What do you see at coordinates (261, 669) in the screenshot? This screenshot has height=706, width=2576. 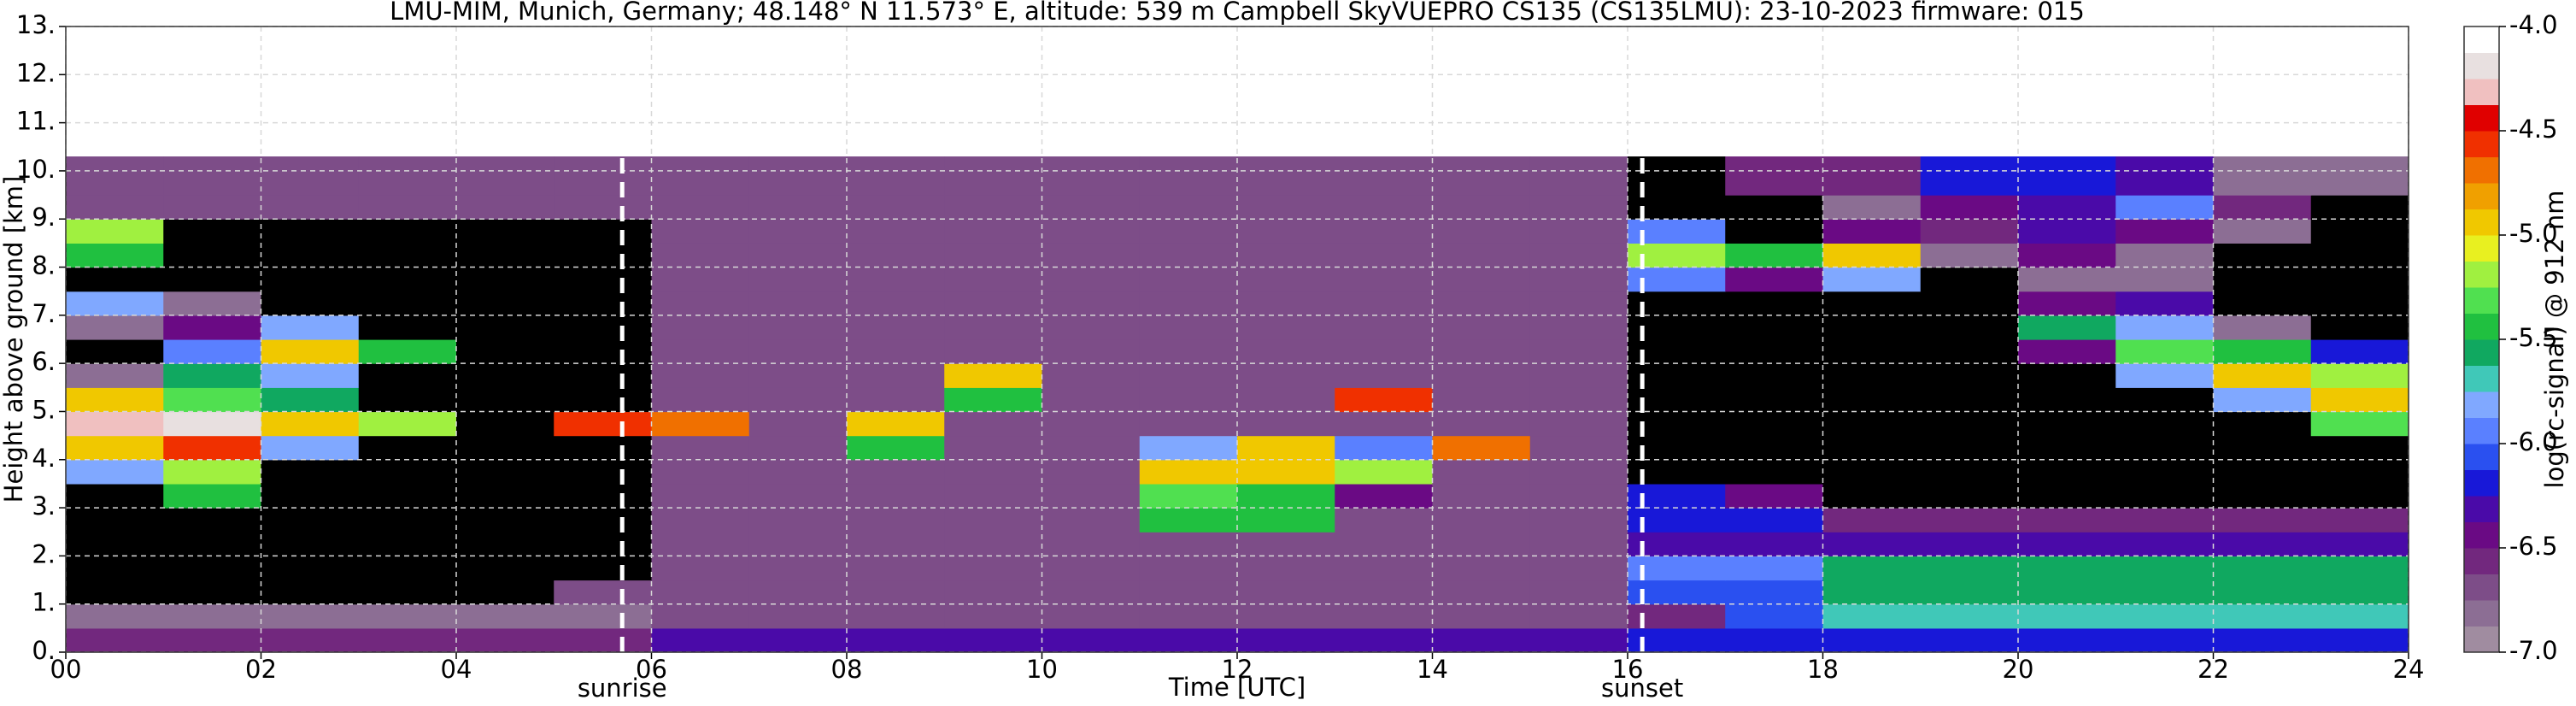 I see `x-tick-label: 02` at bounding box center [261, 669].